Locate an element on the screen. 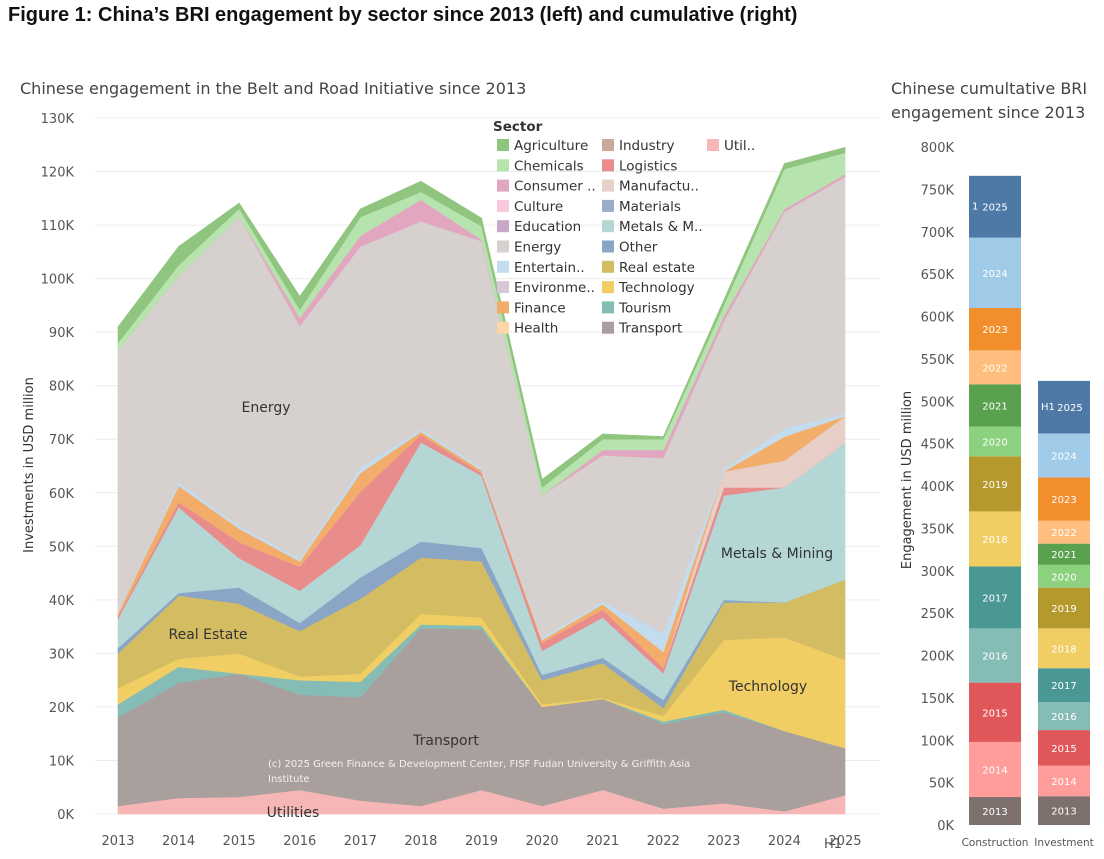 This screenshot has width=1104, height=859. y-tick-label: 450K is located at coordinates (938, 445).